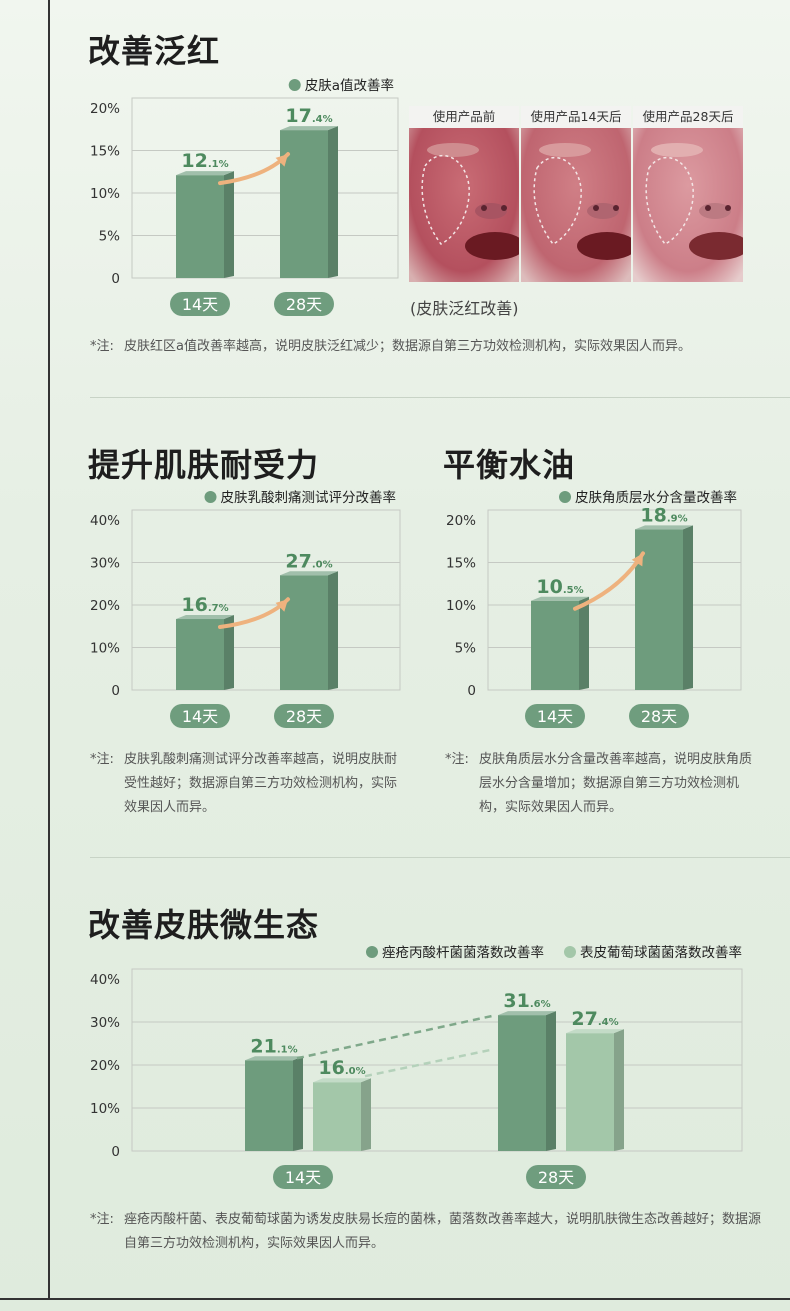 Image resolution: width=790 pixels, height=1311 pixels. Describe the element at coordinates (576, 117) in the screenshot. I see `photo-label-14-days: 使用产品14天后` at that location.